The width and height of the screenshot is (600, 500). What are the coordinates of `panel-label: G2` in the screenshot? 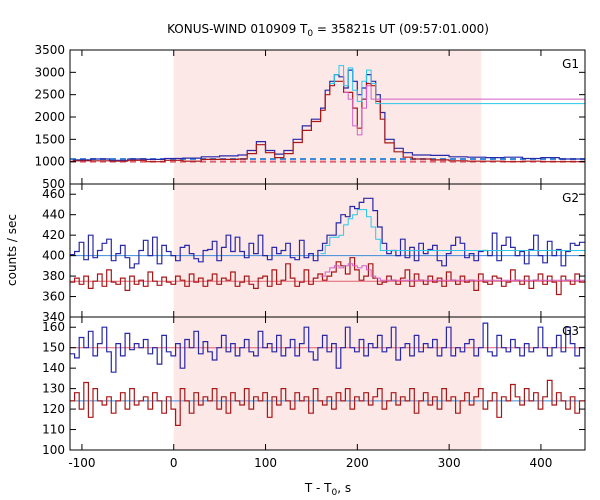 It's located at (570, 198).